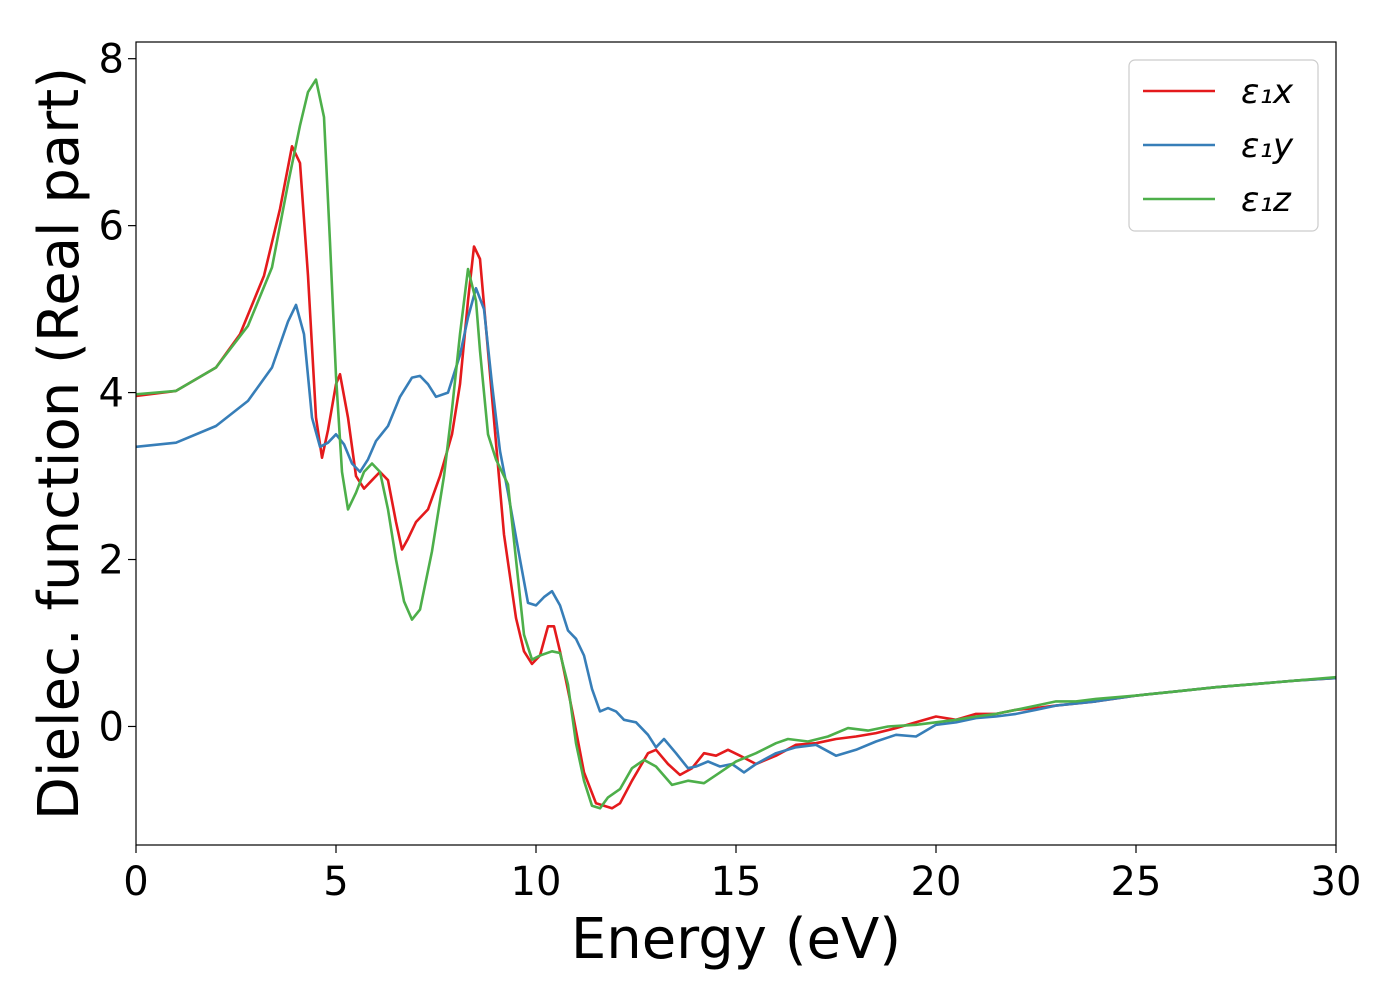  Describe the element at coordinates (1267, 92) in the screenshot. I see `legend-label-1: ε₁x` at that location.